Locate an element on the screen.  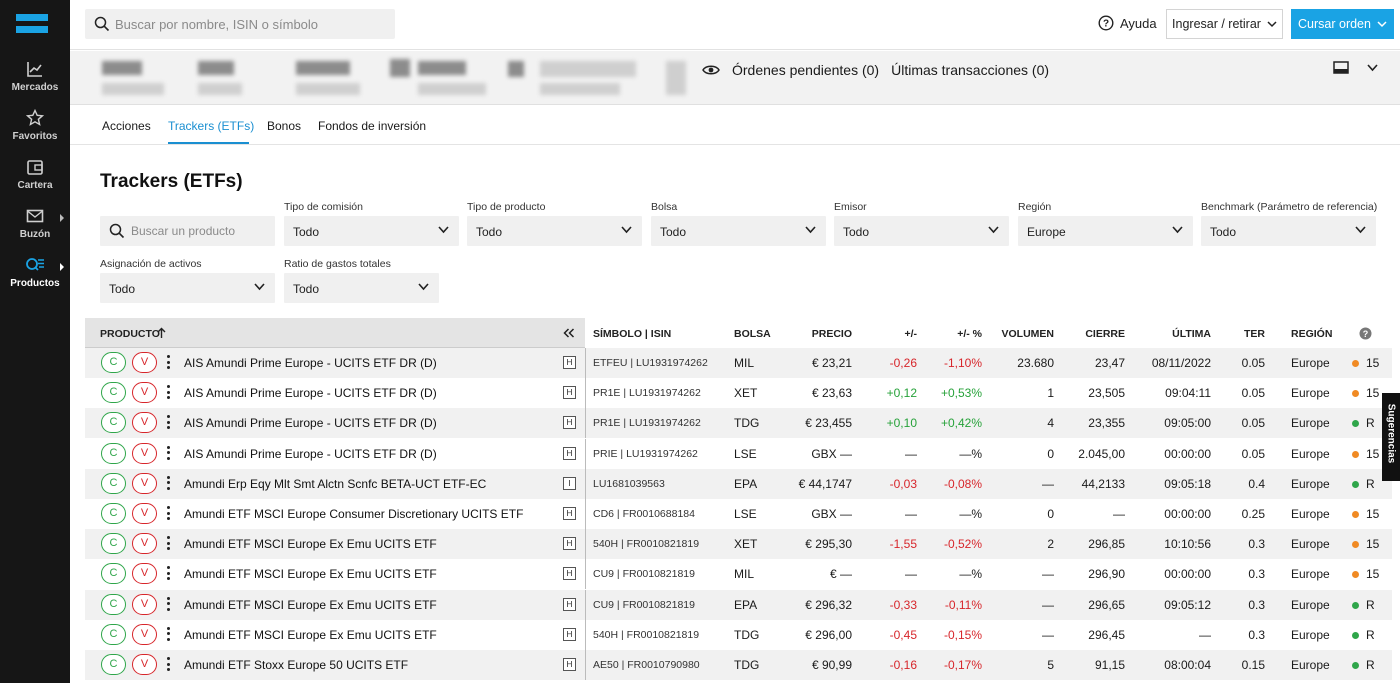
global-search-input is located at coordinates (250, 24).